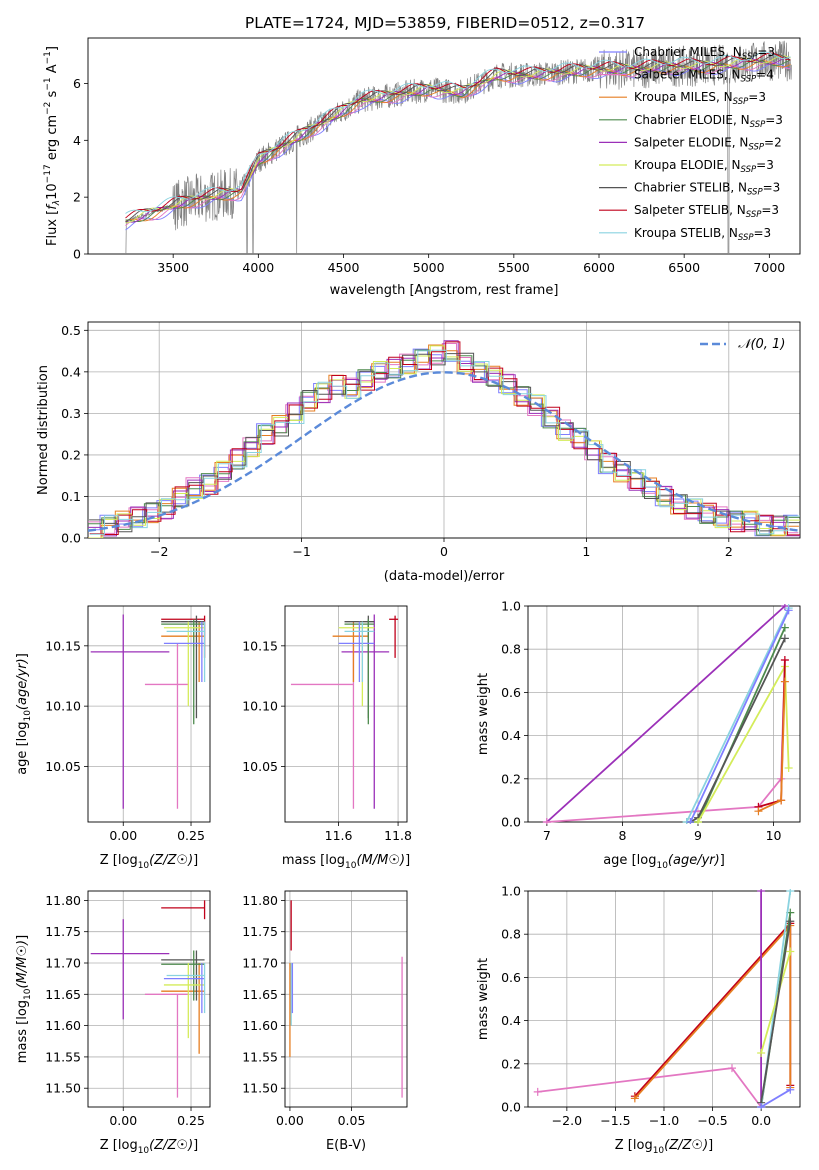 The image size is (819, 1170). I want to click on x-axis-label: wavelength [Angstrom, rest frame], so click(444, 290).